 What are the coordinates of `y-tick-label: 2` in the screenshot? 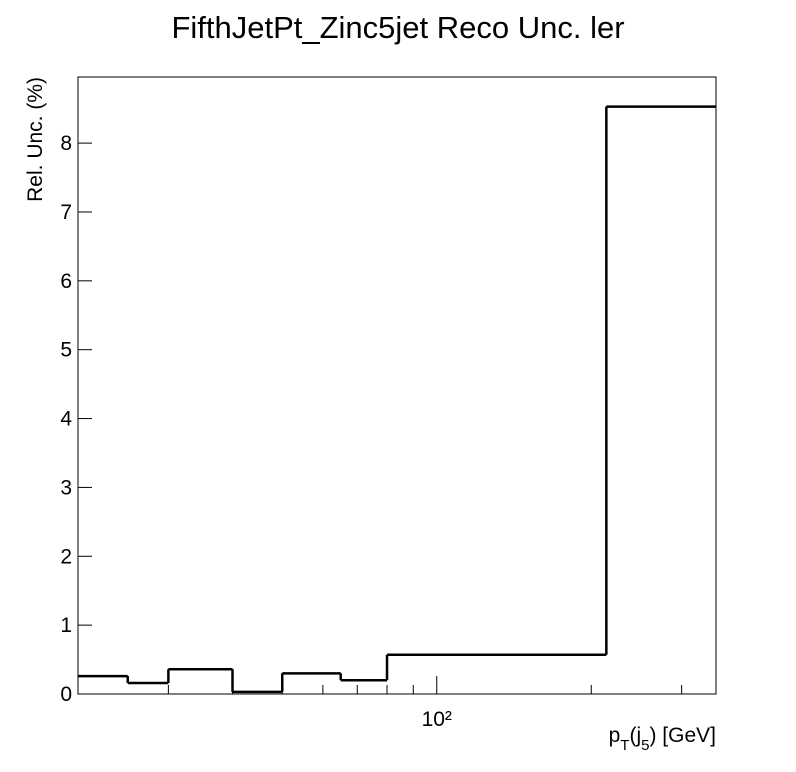 It's located at (66, 556).